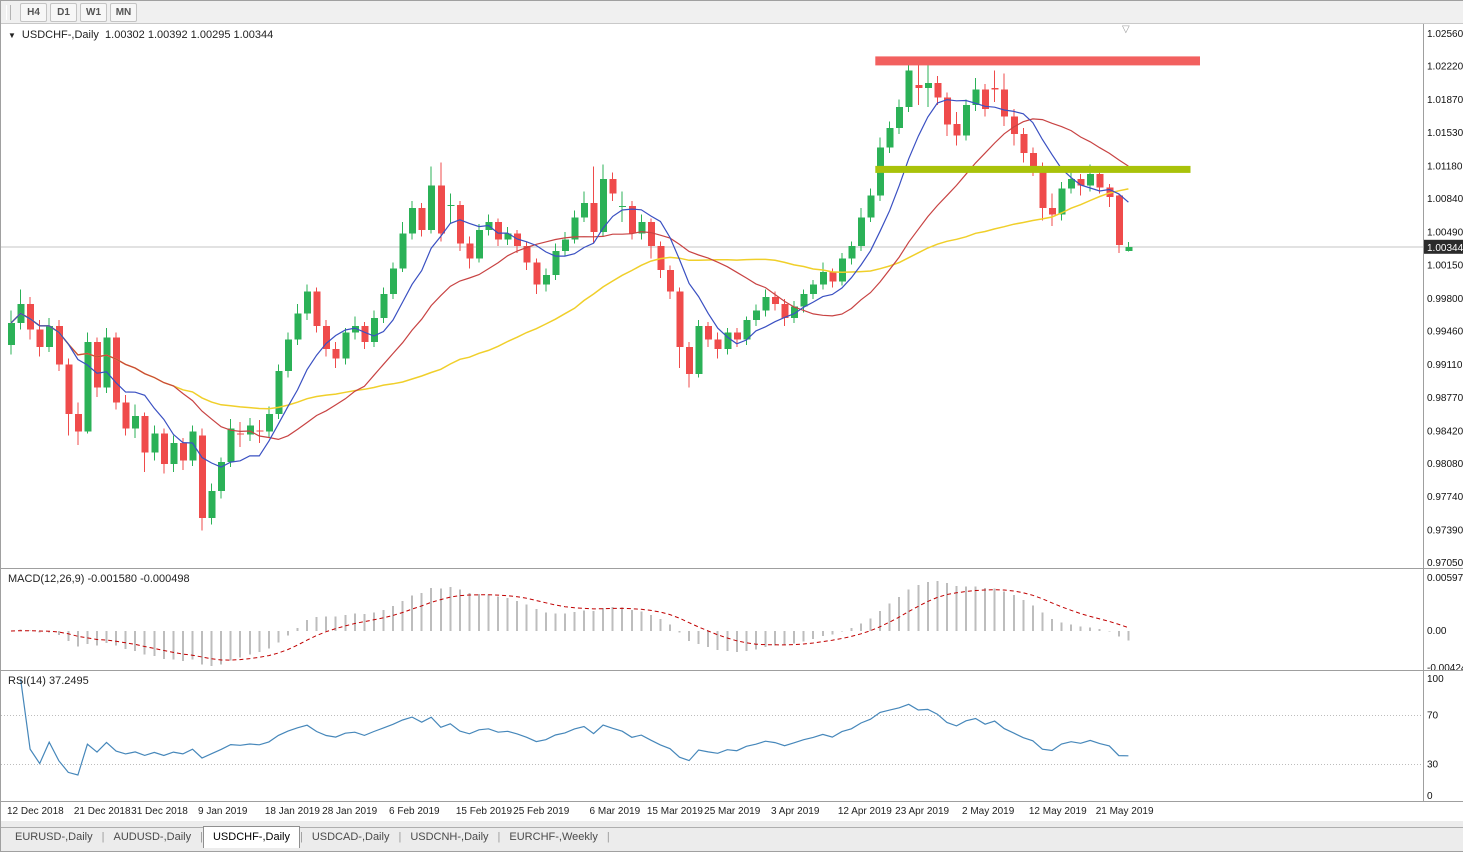 The height and width of the screenshot is (852, 1463). What do you see at coordinates (1433, 716) in the screenshot?
I see `rsi-axis-label: 70` at bounding box center [1433, 716].